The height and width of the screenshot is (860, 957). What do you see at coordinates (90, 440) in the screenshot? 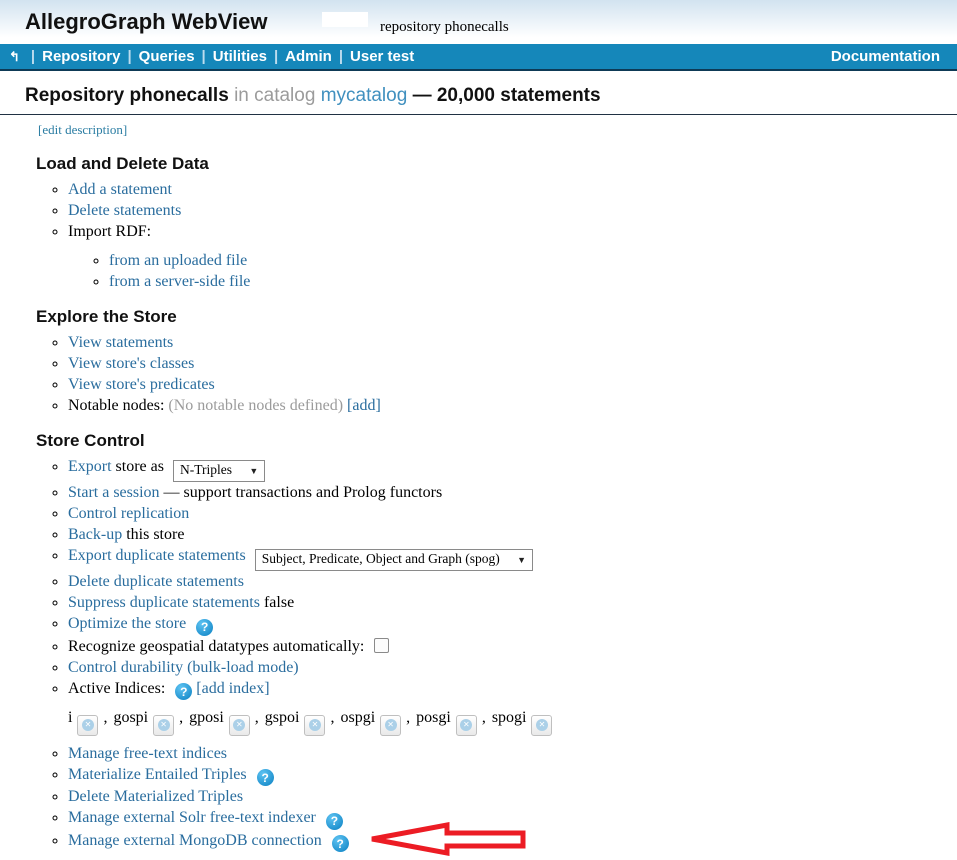
I see `section-heading-store-control: Store Control` at bounding box center [90, 440].